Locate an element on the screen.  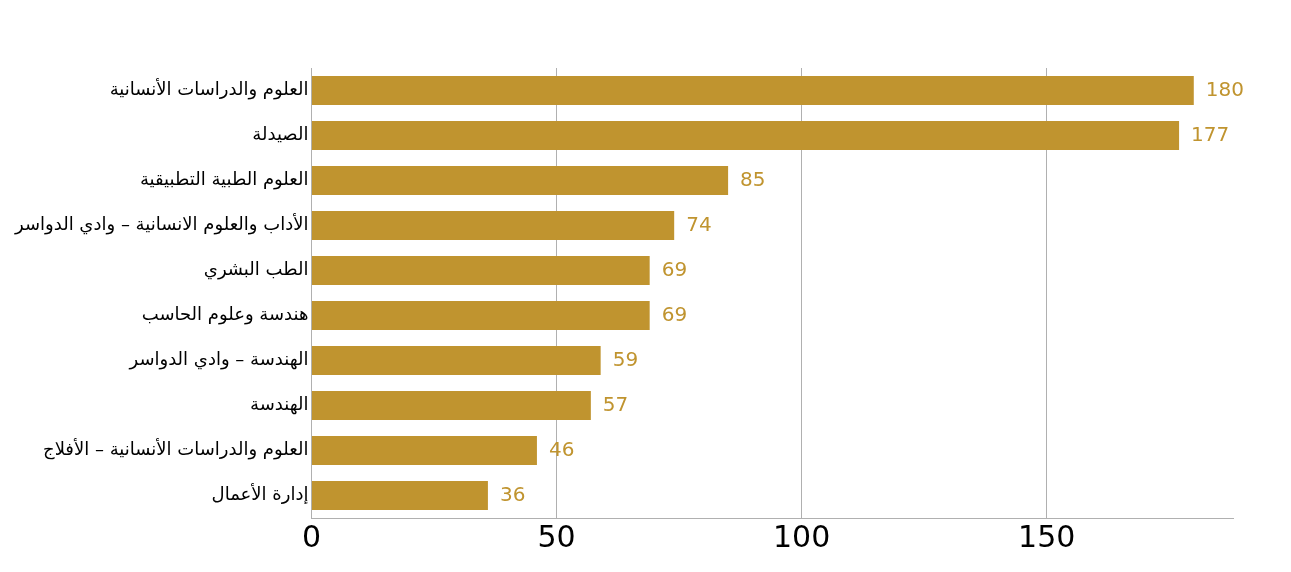
y-tick-label: العلوم الطبية التطبيقية is located at coordinates (224, 179).